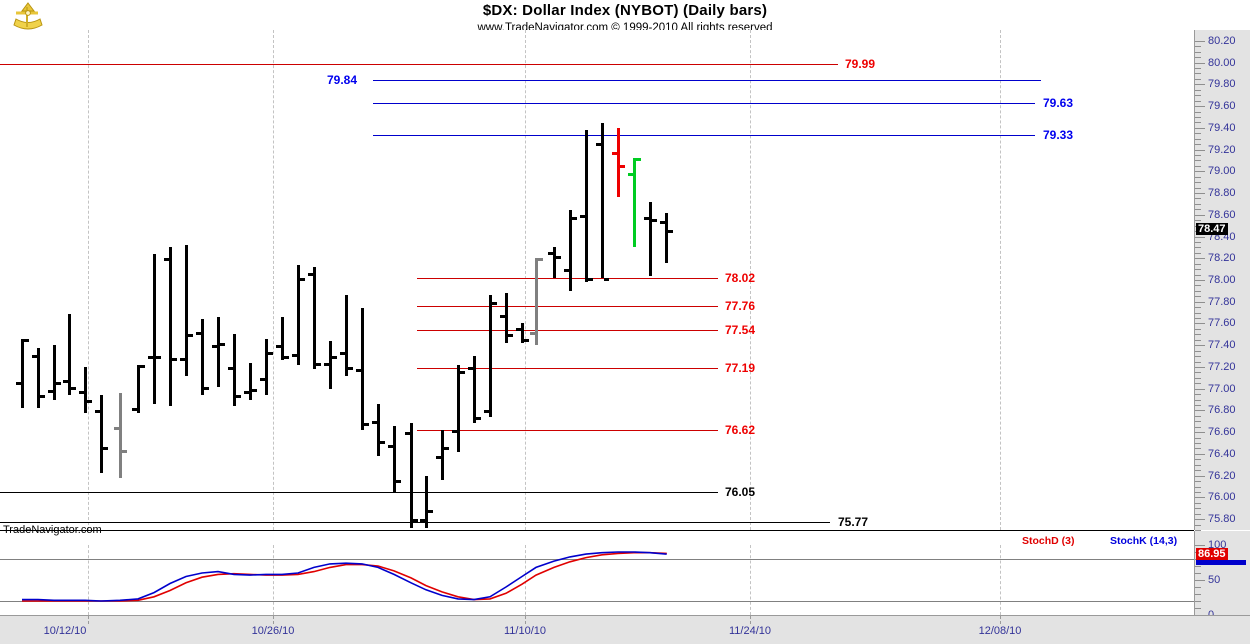  I want to click on price-axis-label: 77.80, so click(1222, 301).